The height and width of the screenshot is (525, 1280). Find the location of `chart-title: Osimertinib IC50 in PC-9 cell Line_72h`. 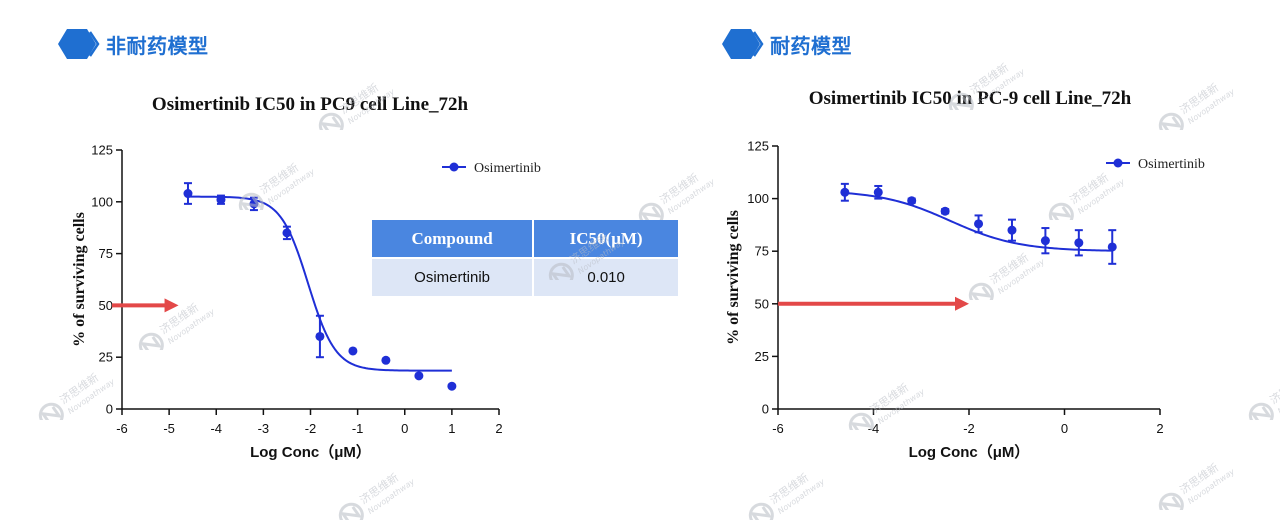

chart-title: Osimertinib IC50 in PC-9 cell Line_72h is located at coordinates (970, 98).